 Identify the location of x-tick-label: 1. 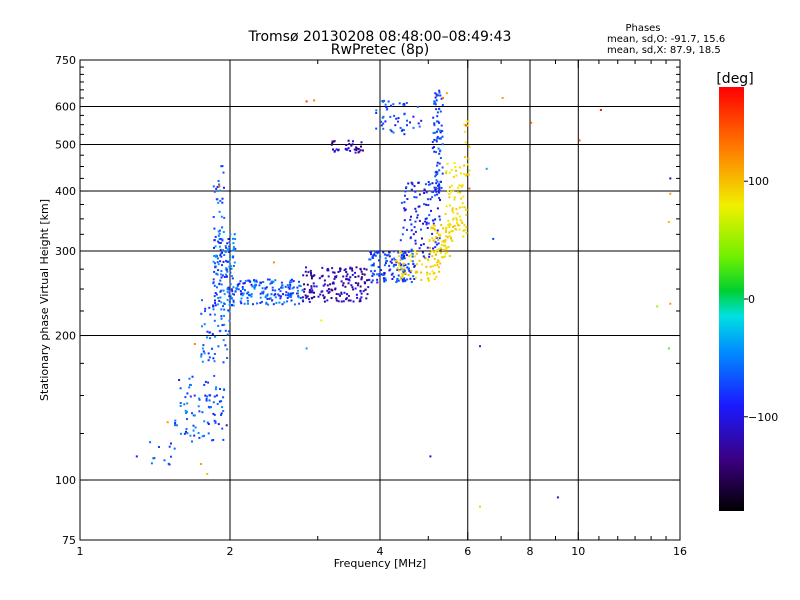
(80, 551).